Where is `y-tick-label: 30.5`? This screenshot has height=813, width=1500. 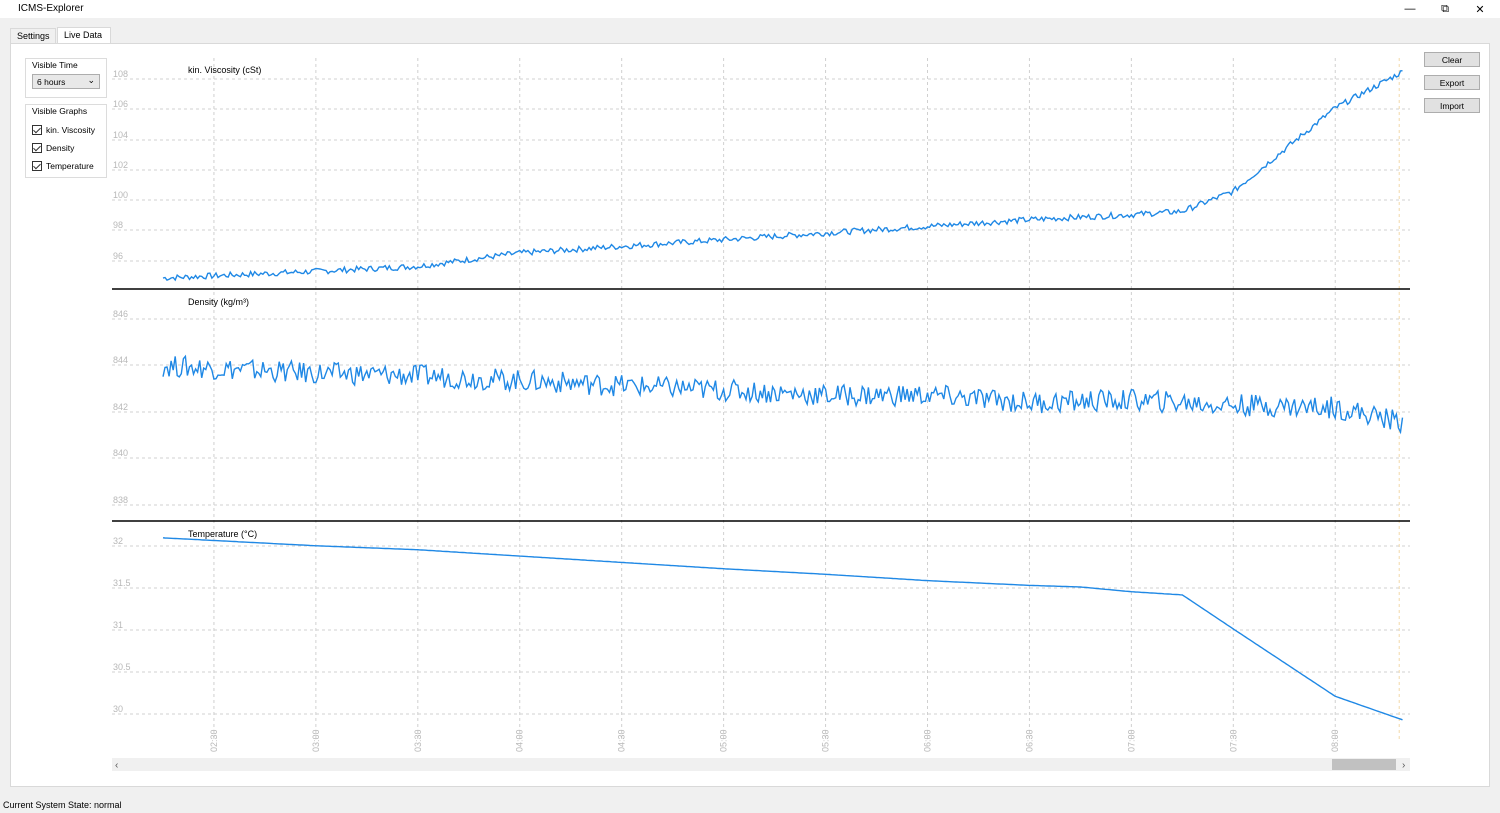
y-tick-label: 30.5 is located at coordinates (122, 667).